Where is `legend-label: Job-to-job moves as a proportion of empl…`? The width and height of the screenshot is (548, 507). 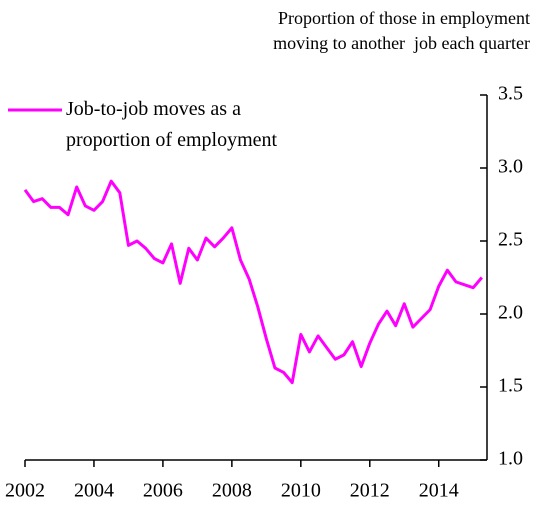 legend-label: Job-to-job moves as a proportion of empl… is located at coordinates (172, 124).